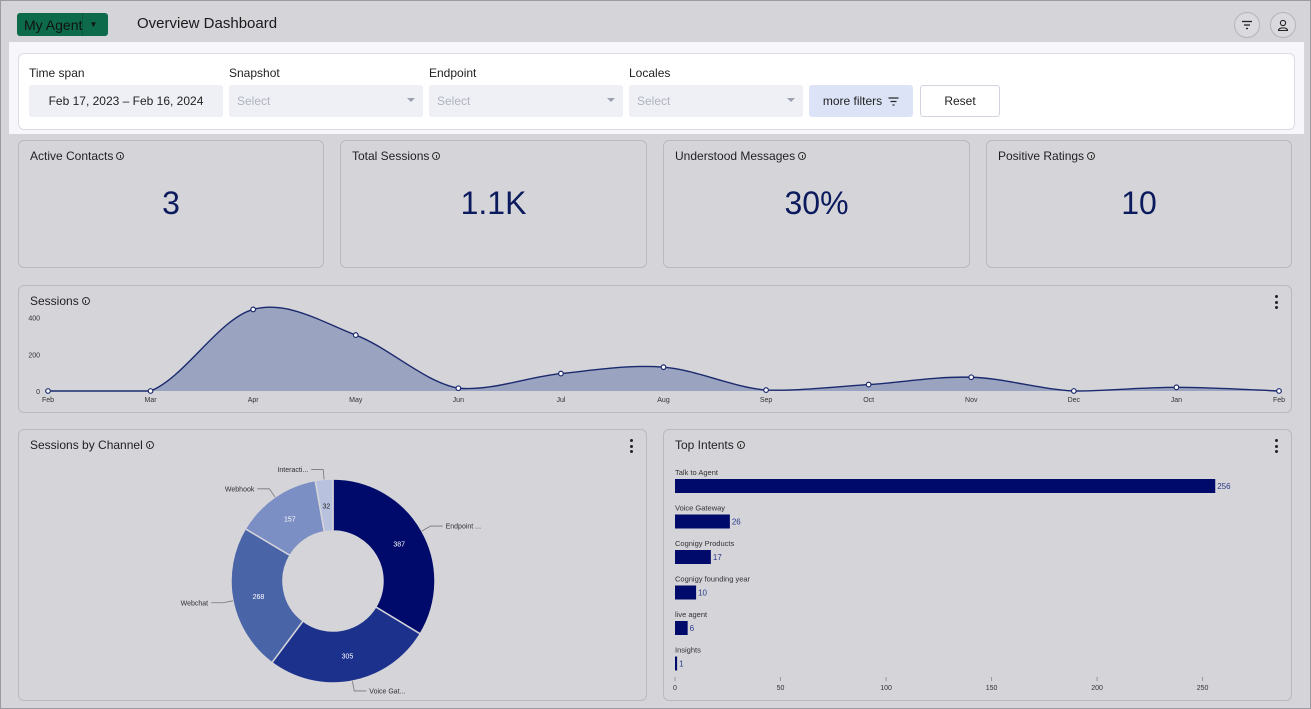 This screenshot has width=1311, height=709. Describe the element at coordinates (93, 24) in the screenshot. I see `caret-down-icon: ▼` at that location.